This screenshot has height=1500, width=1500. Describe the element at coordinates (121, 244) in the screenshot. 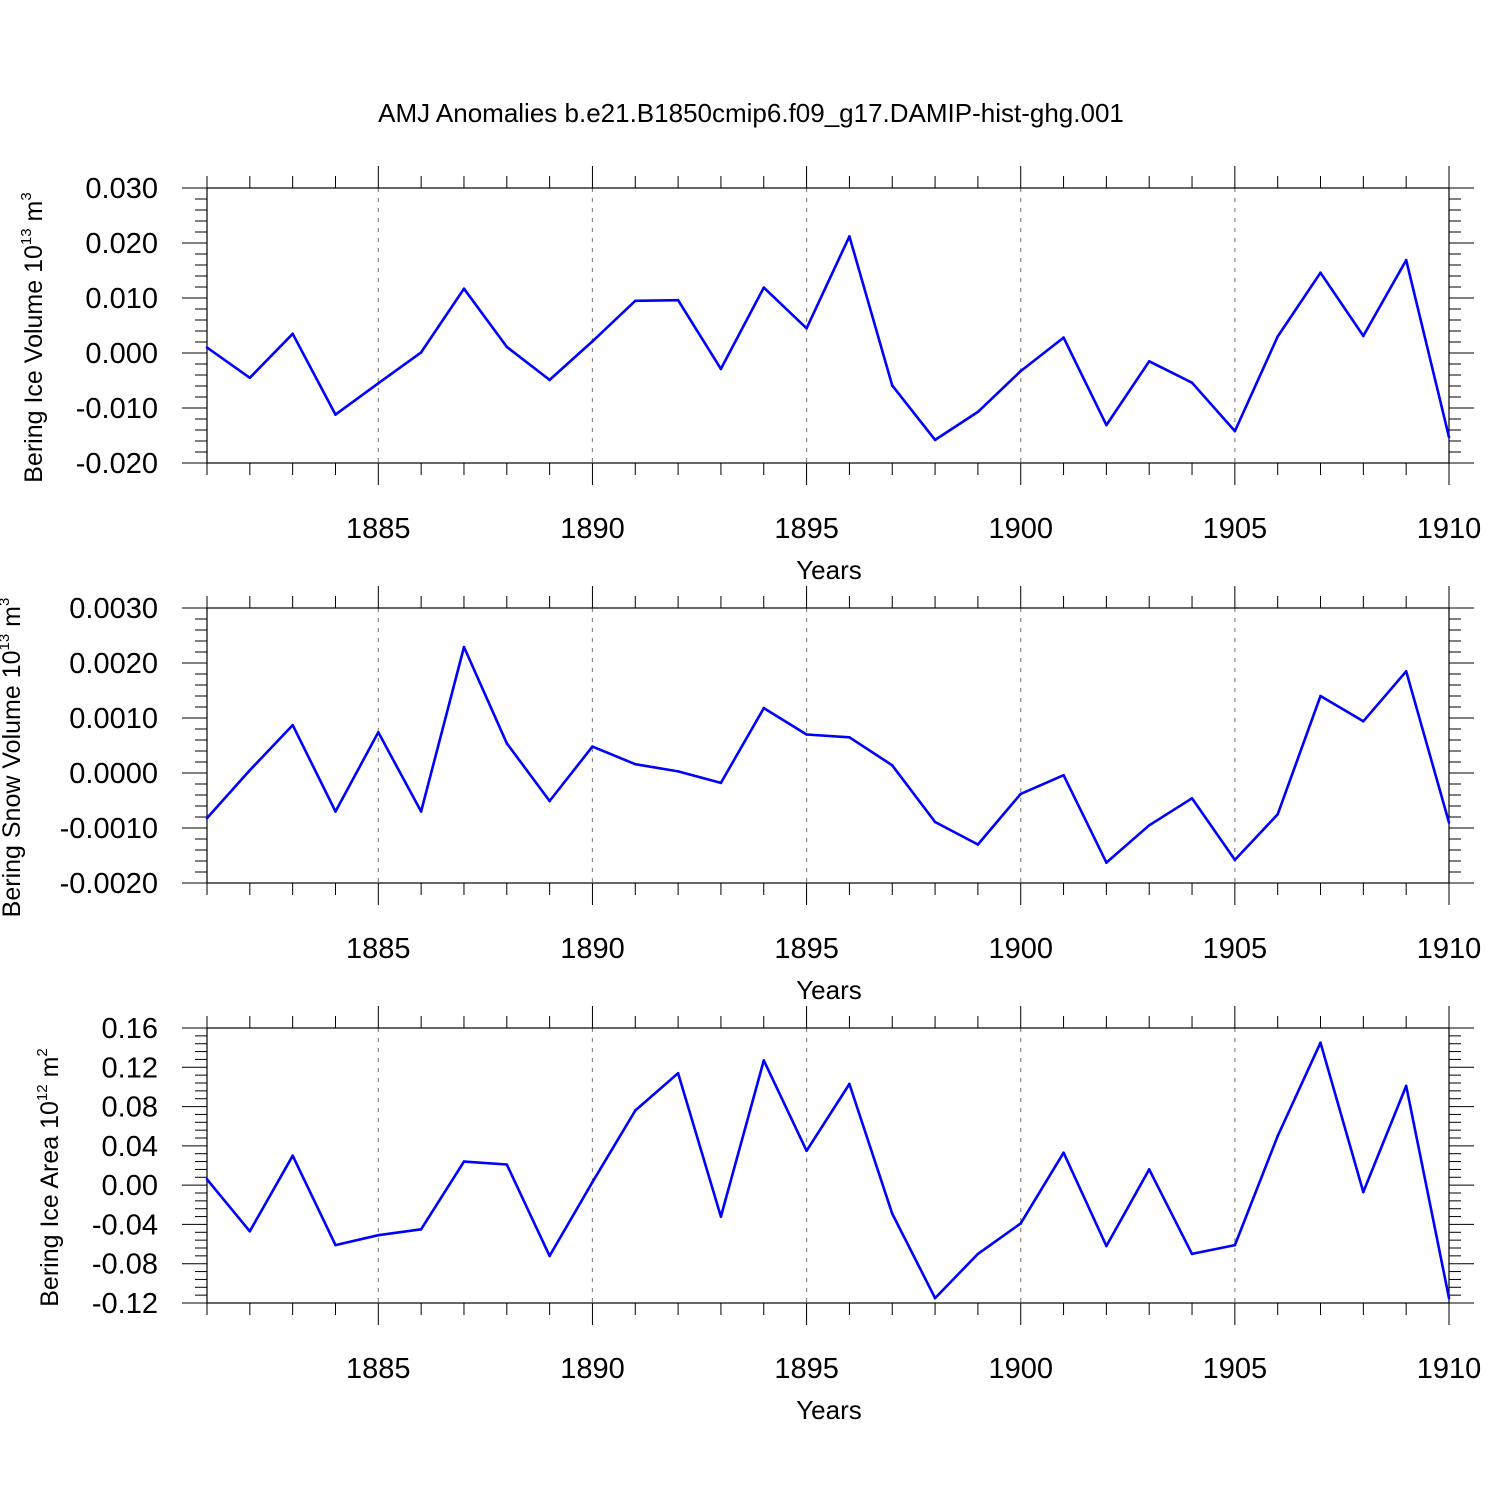

I see `y-tick-label: 0.020` at that location.